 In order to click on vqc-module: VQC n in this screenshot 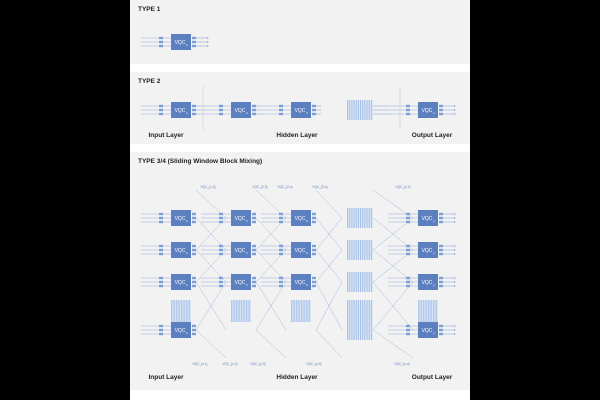, I will do `click(422, 110)`.